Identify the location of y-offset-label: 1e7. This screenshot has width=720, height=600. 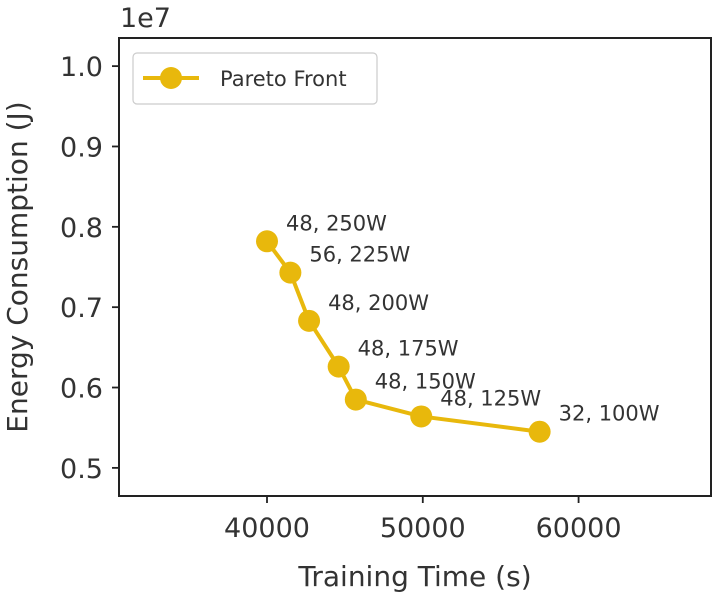
(145, 18).